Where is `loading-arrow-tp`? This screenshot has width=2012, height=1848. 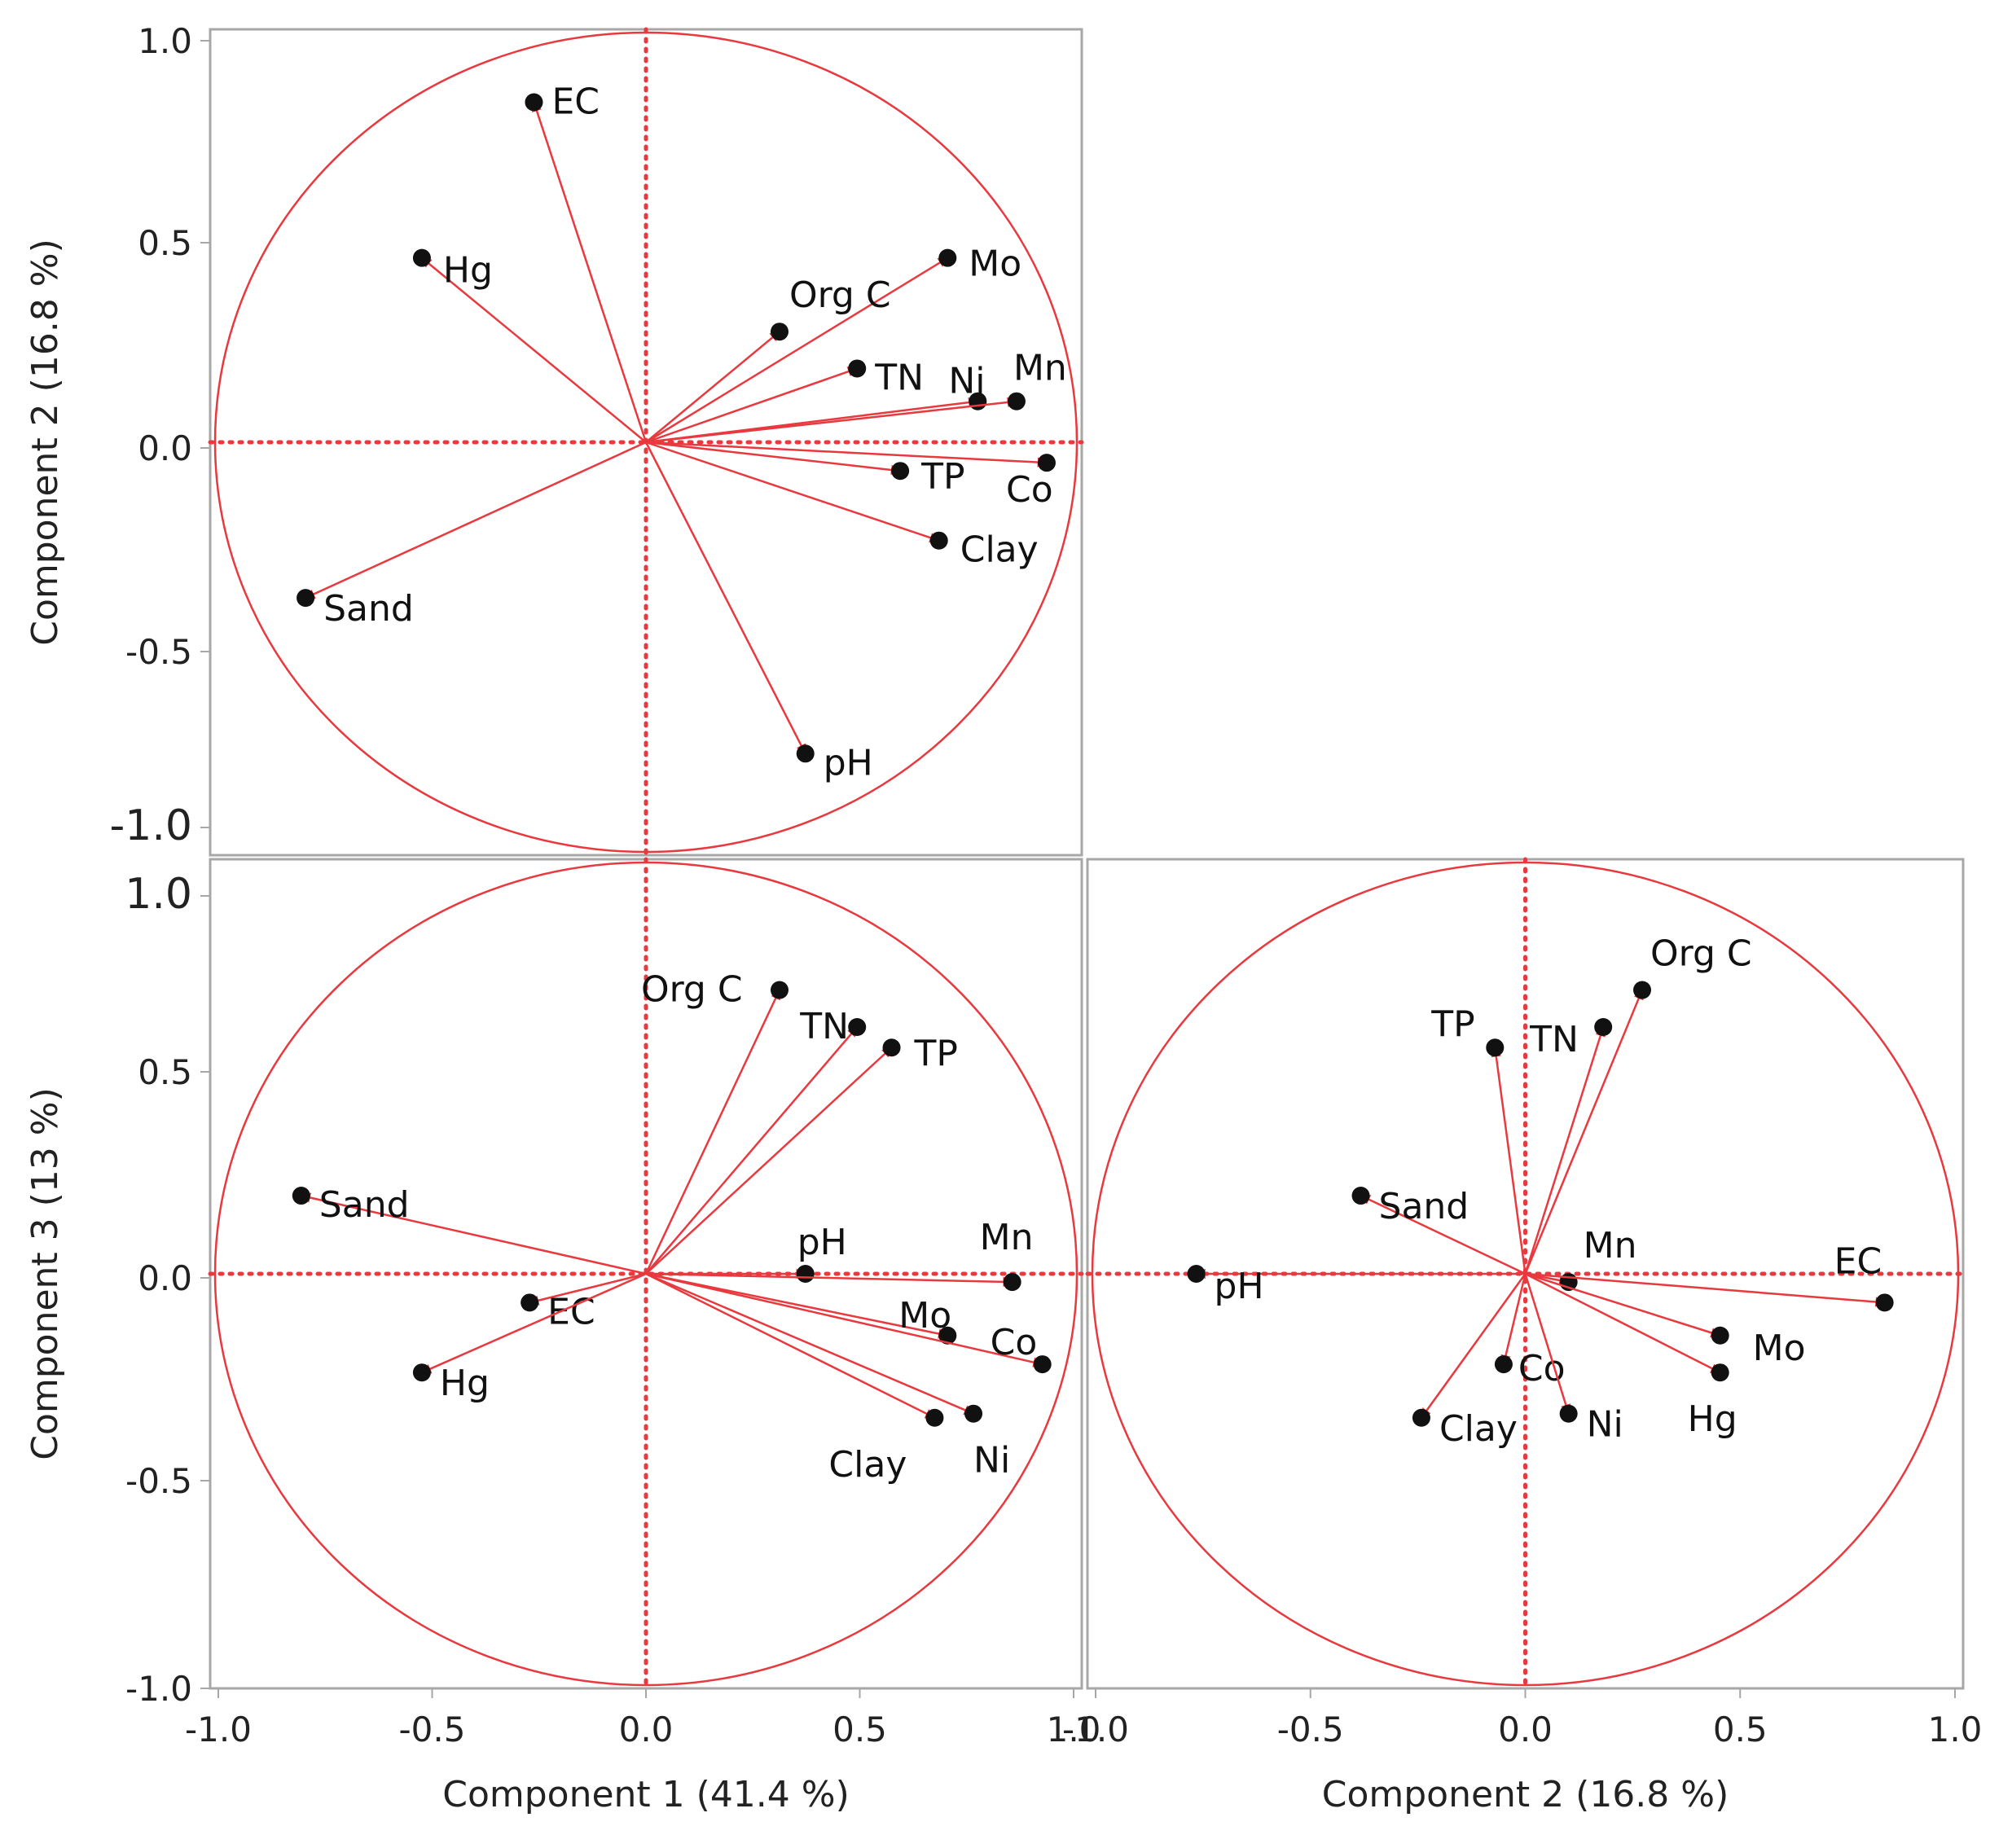
loading-arrow-tp is located at coordinates (1509, 1161).